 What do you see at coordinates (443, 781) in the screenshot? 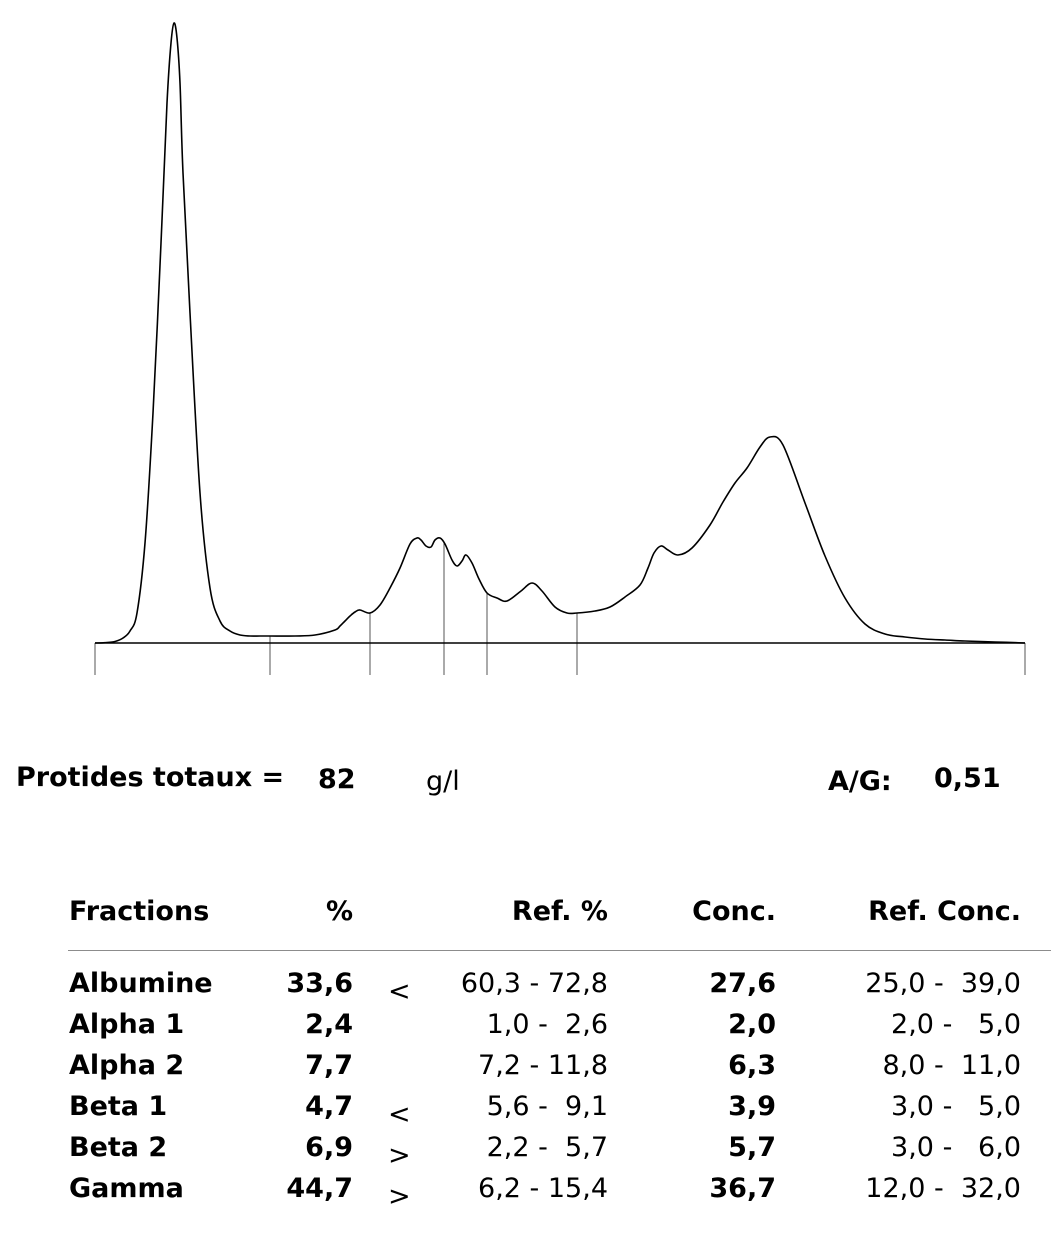
I see `total-protein-unit: g/l` at bounding box center [443, 781].